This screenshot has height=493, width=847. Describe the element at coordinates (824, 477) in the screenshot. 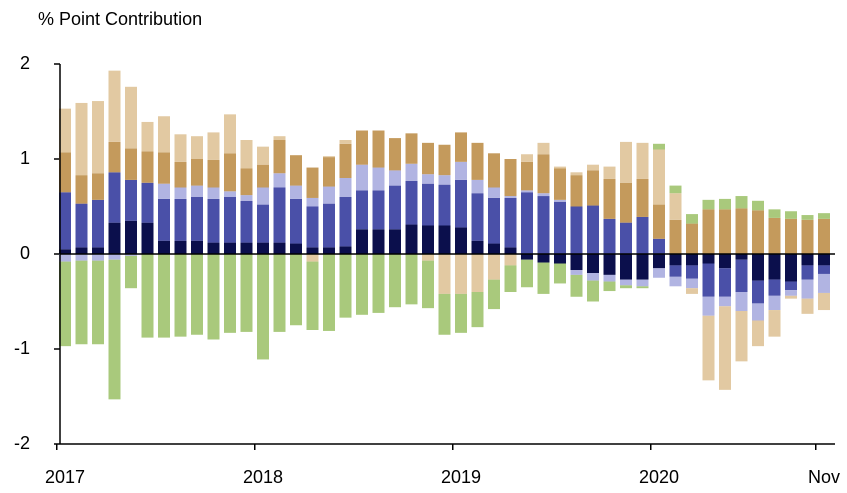

I see `x-tick-label: Nov` at that location.